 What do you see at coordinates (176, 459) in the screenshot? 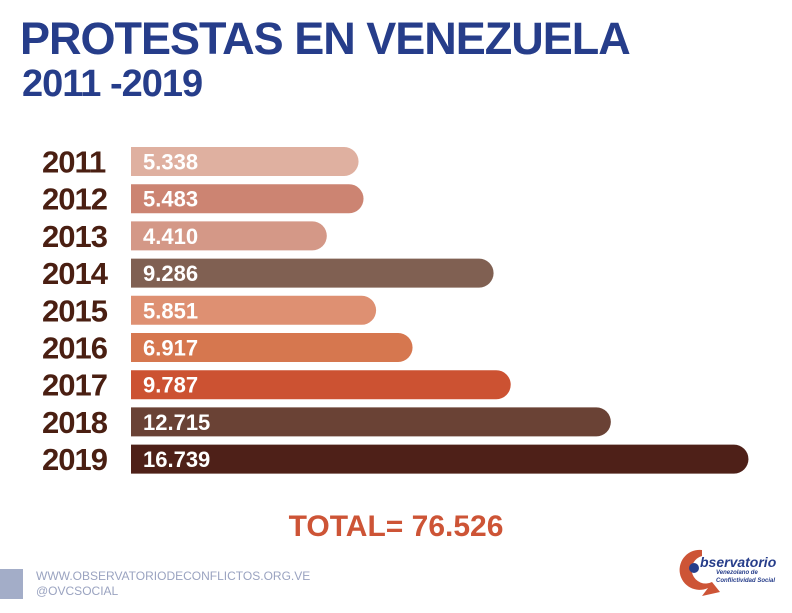
I see `value-label: 16.739` at bounding box center [176, 459].